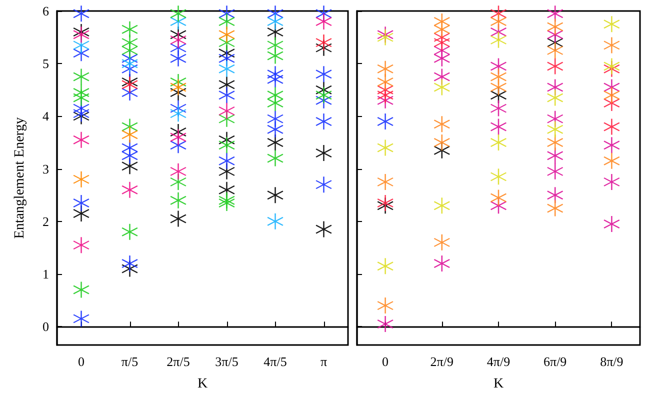 This screenshot has height=408, width=645. What do you see at coordinates (45, 168) in the screenshot?
I see `y-tick-label: 3` at bounding box center [45, 168].